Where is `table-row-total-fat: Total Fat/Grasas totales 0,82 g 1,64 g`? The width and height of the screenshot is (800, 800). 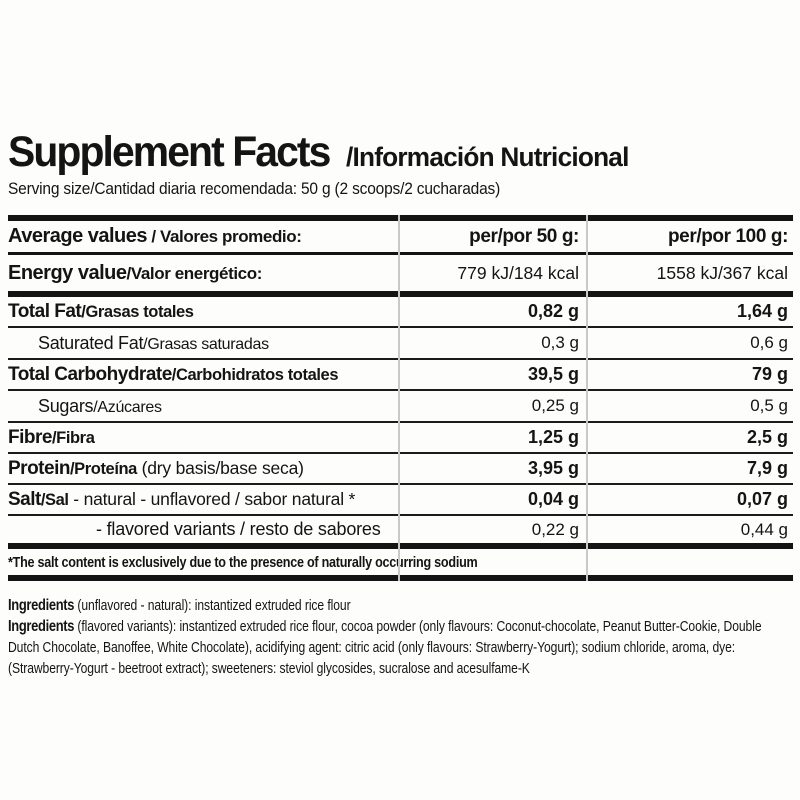 table-row-total-fat: Total Fat/Grasas totales 0,82 g 1,64 g is located at coordinates (400, 312).